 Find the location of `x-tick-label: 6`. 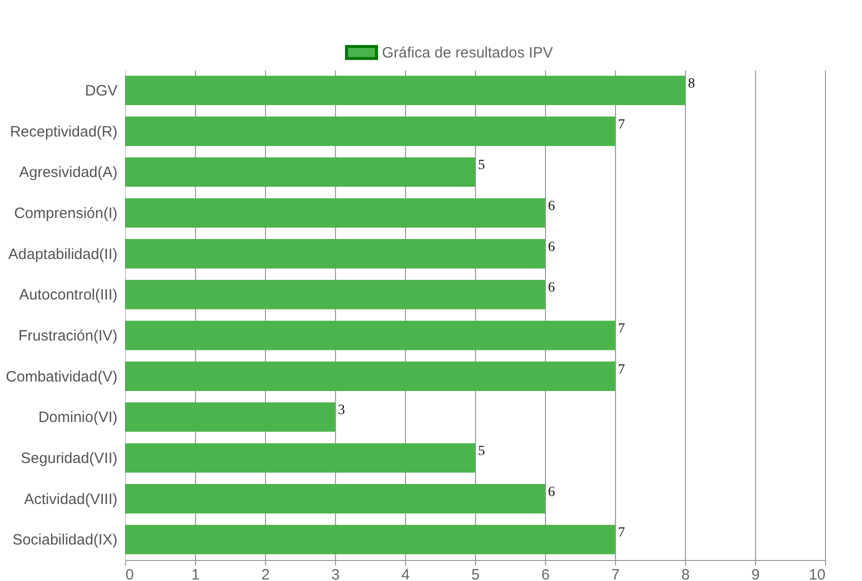

x-tick-label: 6 is located at coordinates (545, 573).